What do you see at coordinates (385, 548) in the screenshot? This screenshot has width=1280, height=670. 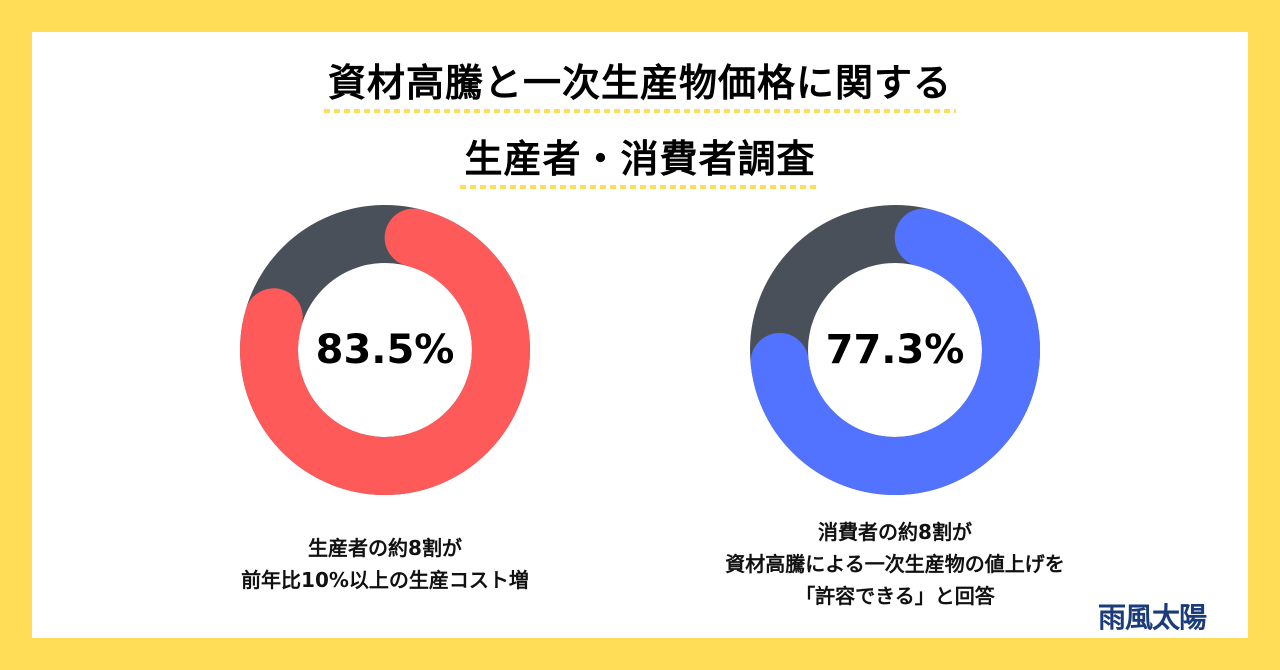 I see `producer-caption-line-1: 生産者の約8割が` at bounding box center [385, 548].